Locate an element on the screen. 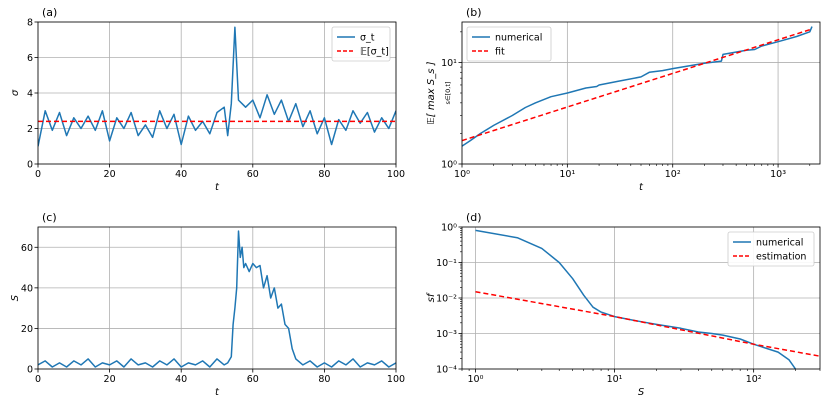 This screenshot has width=830, height=407. legend: numerical estimation is located at coordinates (771, 249).